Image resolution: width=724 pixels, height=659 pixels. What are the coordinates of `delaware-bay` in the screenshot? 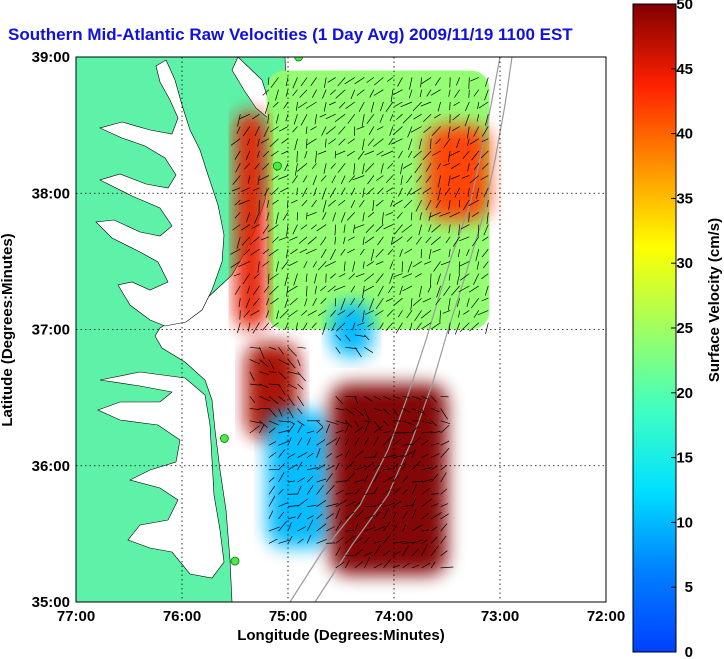 It's located at (251, 88).